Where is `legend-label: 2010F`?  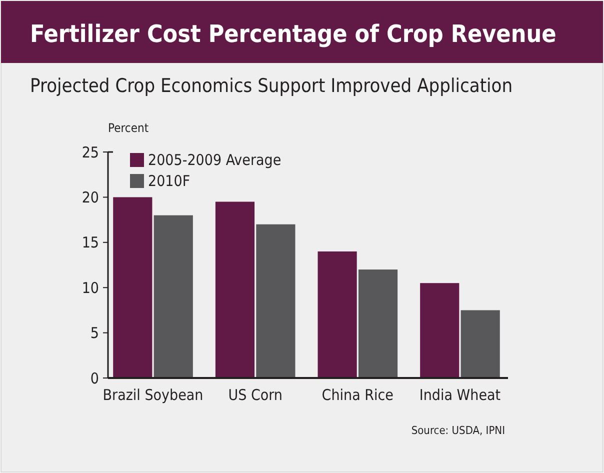
legend-label: 2010F is located at coordinates (169, 181).